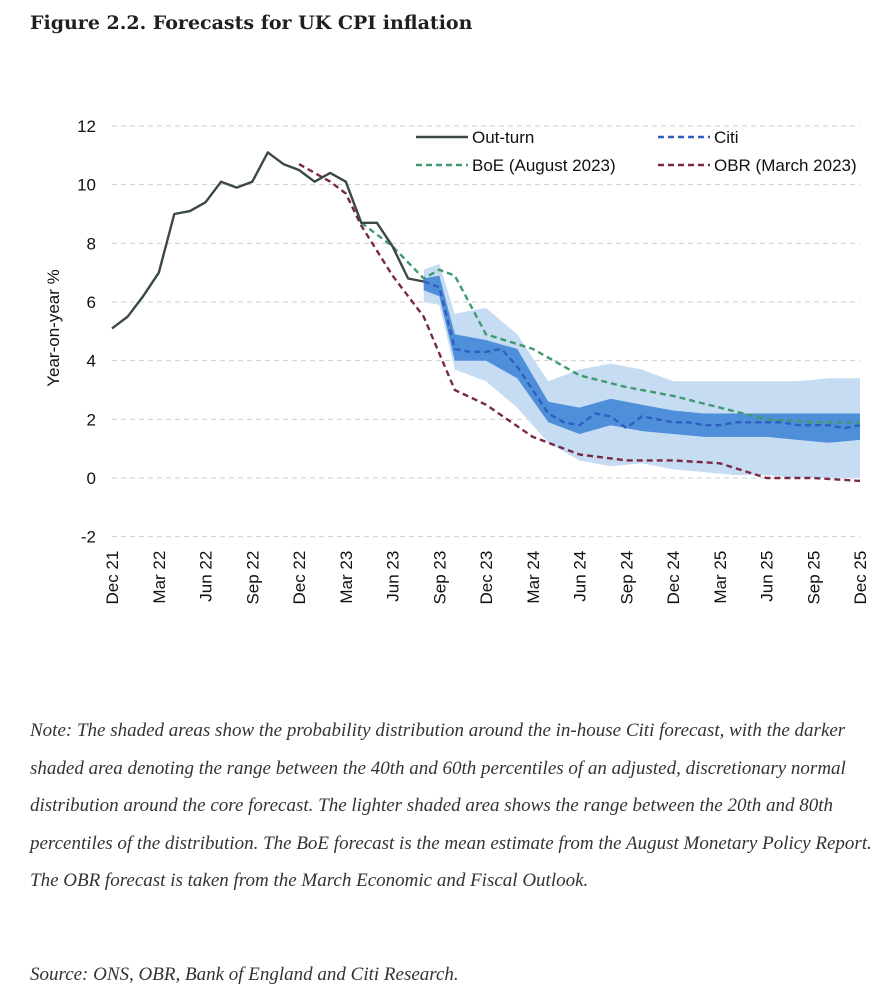  Describe the element at coordinates (91, 302) in the screenshot. I see `y-tick-label: 6` at that location.